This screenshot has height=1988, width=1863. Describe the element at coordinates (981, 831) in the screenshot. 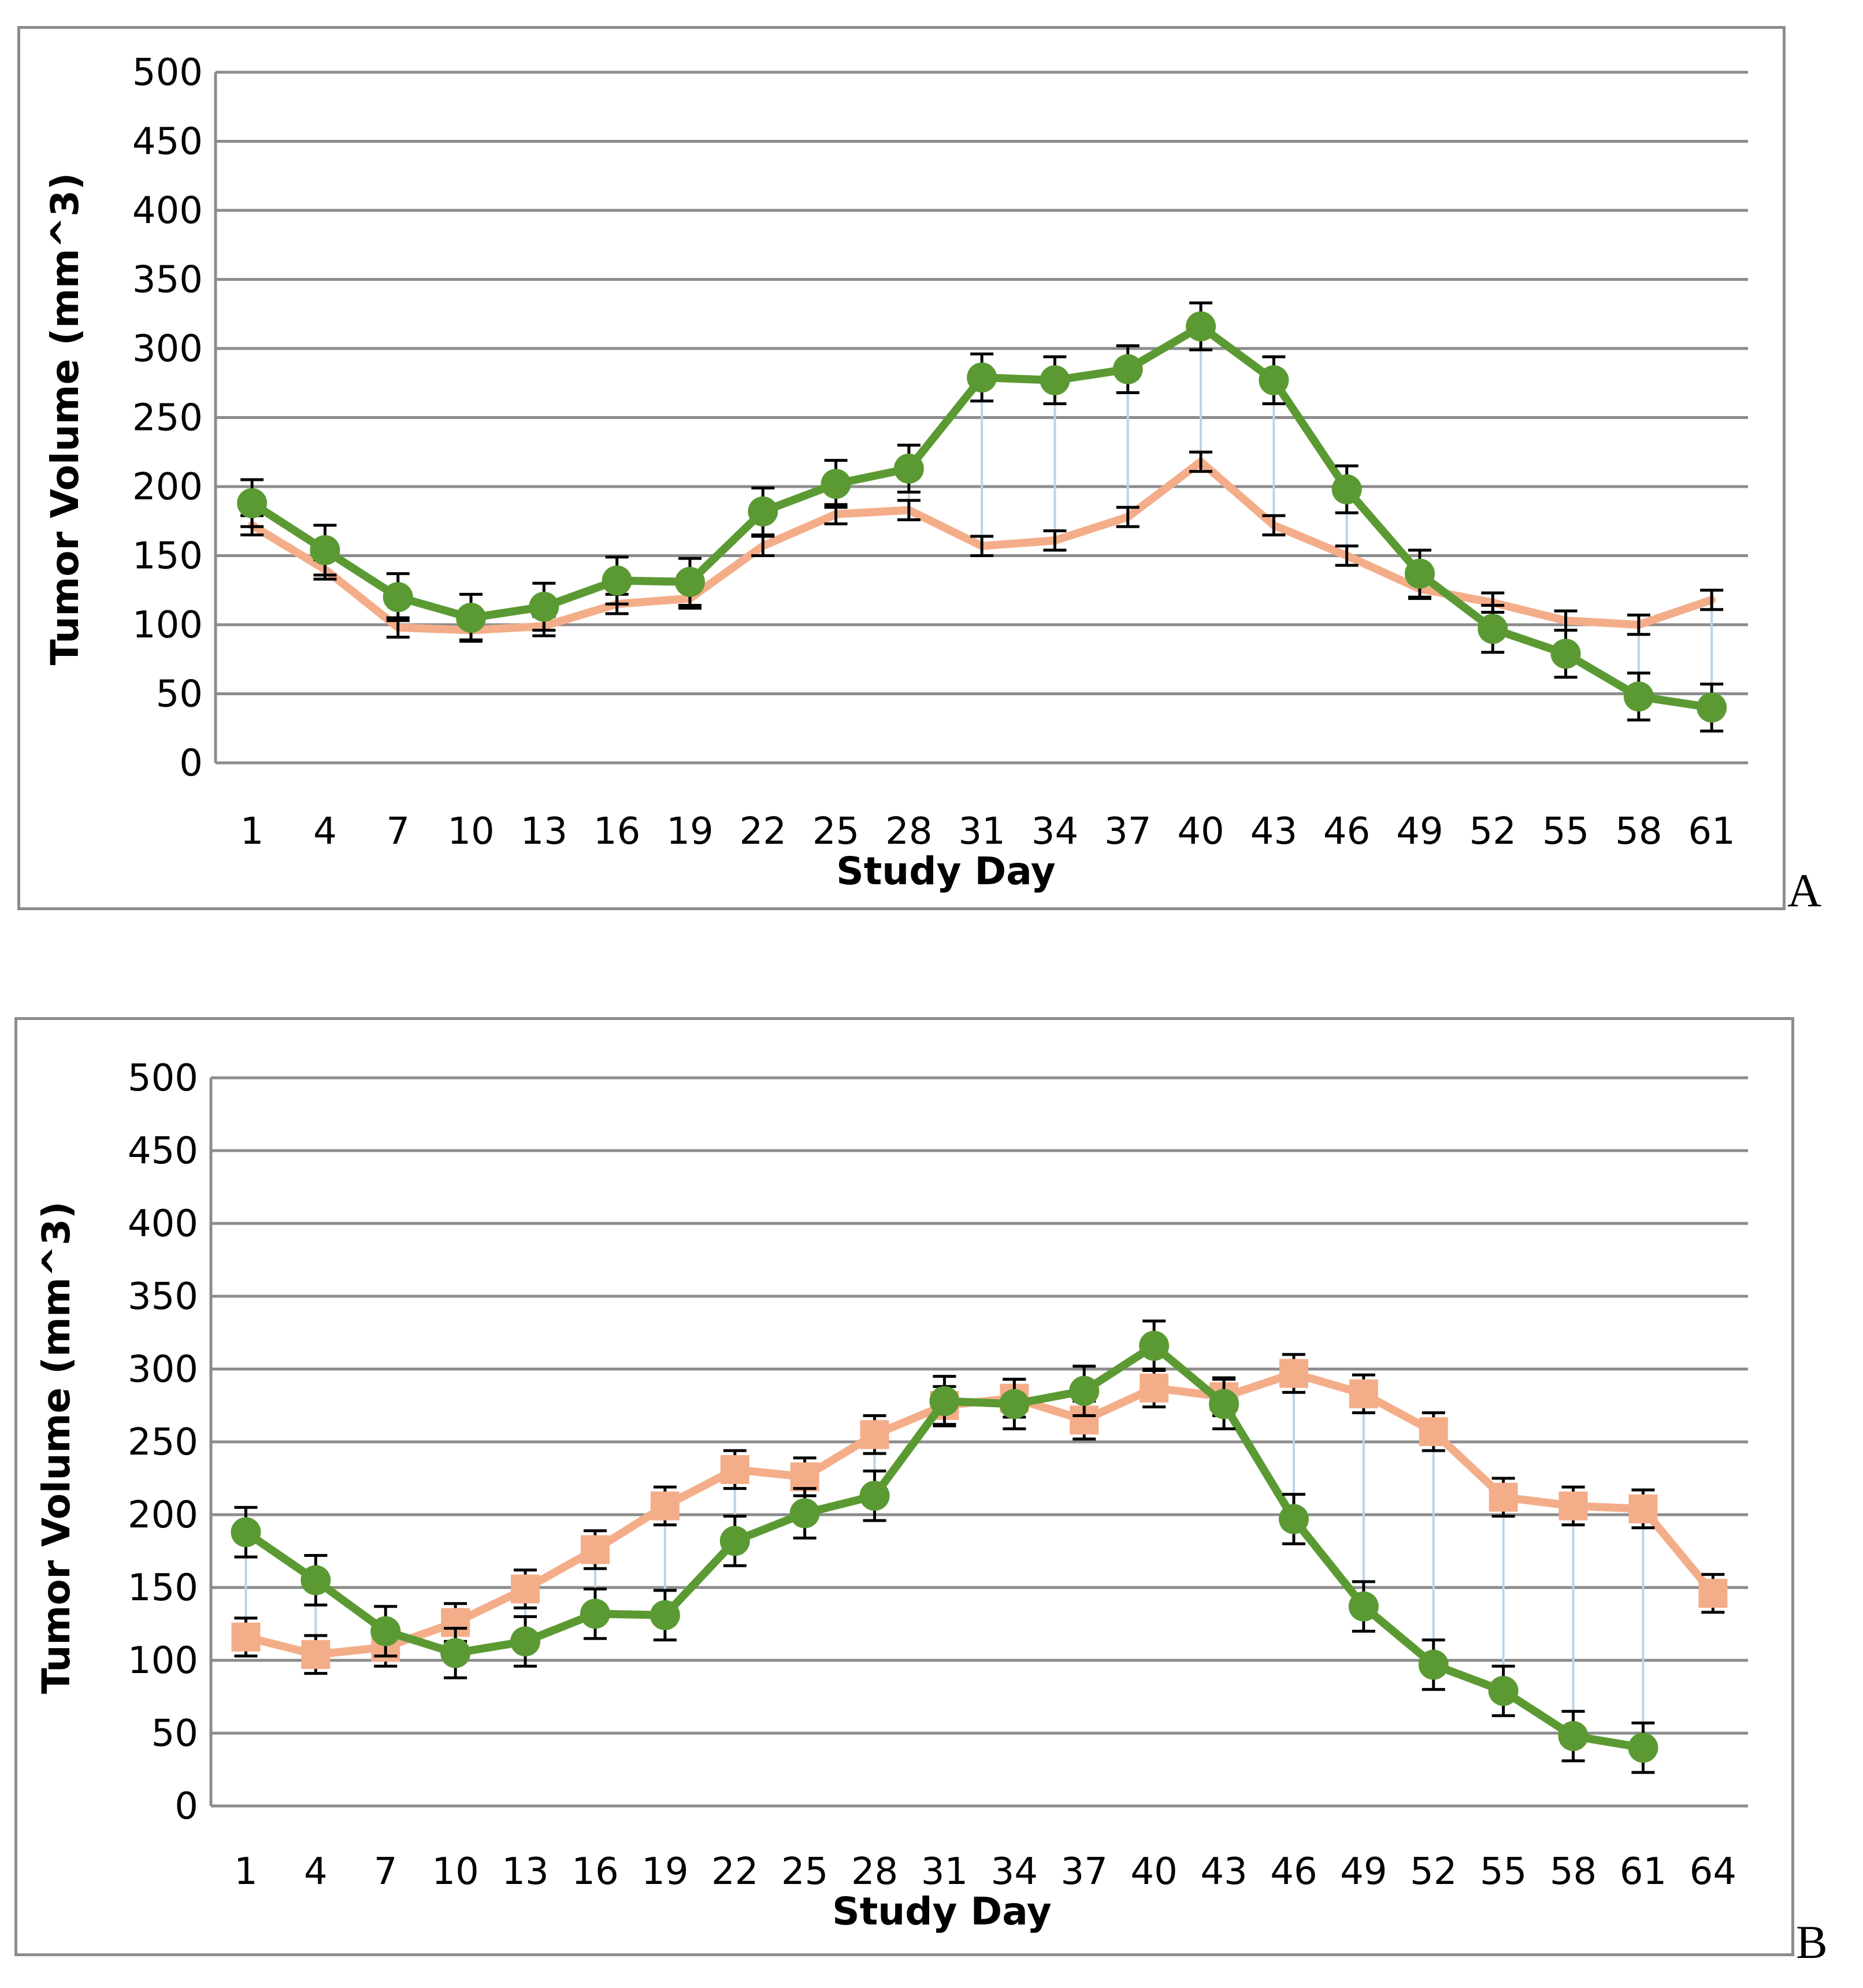

I see `x-tick-label: 31` at that location.